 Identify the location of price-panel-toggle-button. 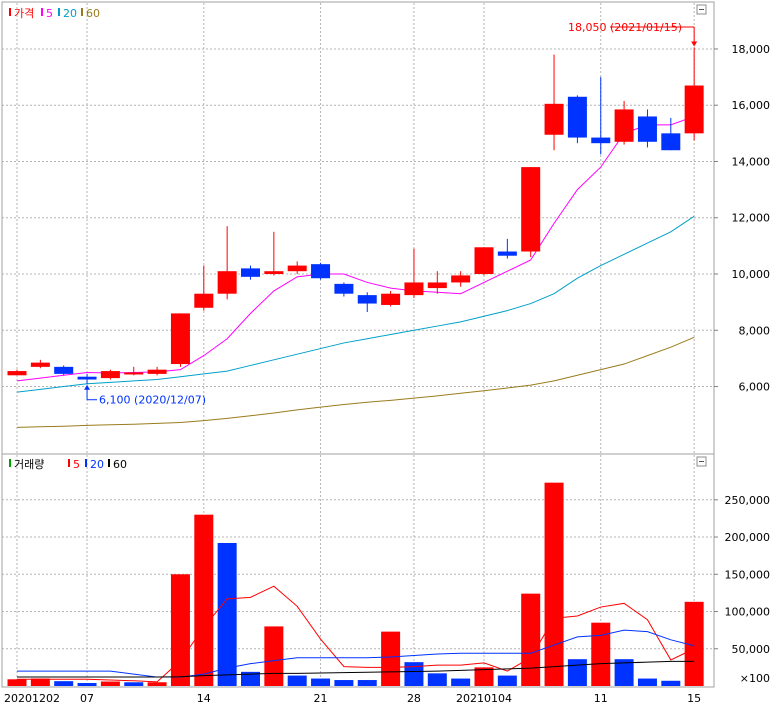
(701, 9).